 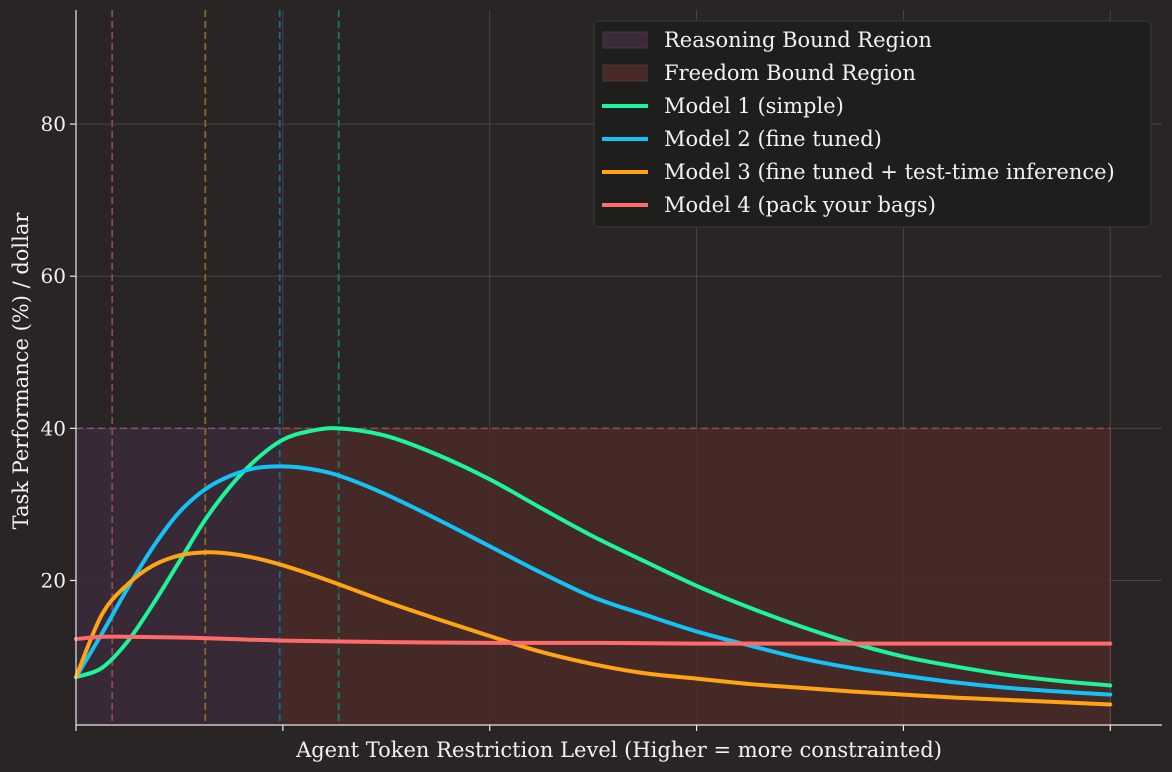 What do you see at coordinates (790, 73) in the screenshot?
I see `legend-label: Freedom Bound Region` at bounding box center [790, 73].